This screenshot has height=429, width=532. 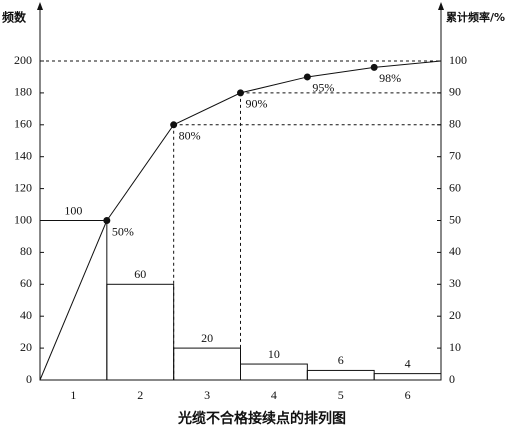 I want to click on y-tick-label: 100, so click(x=23, y=219).